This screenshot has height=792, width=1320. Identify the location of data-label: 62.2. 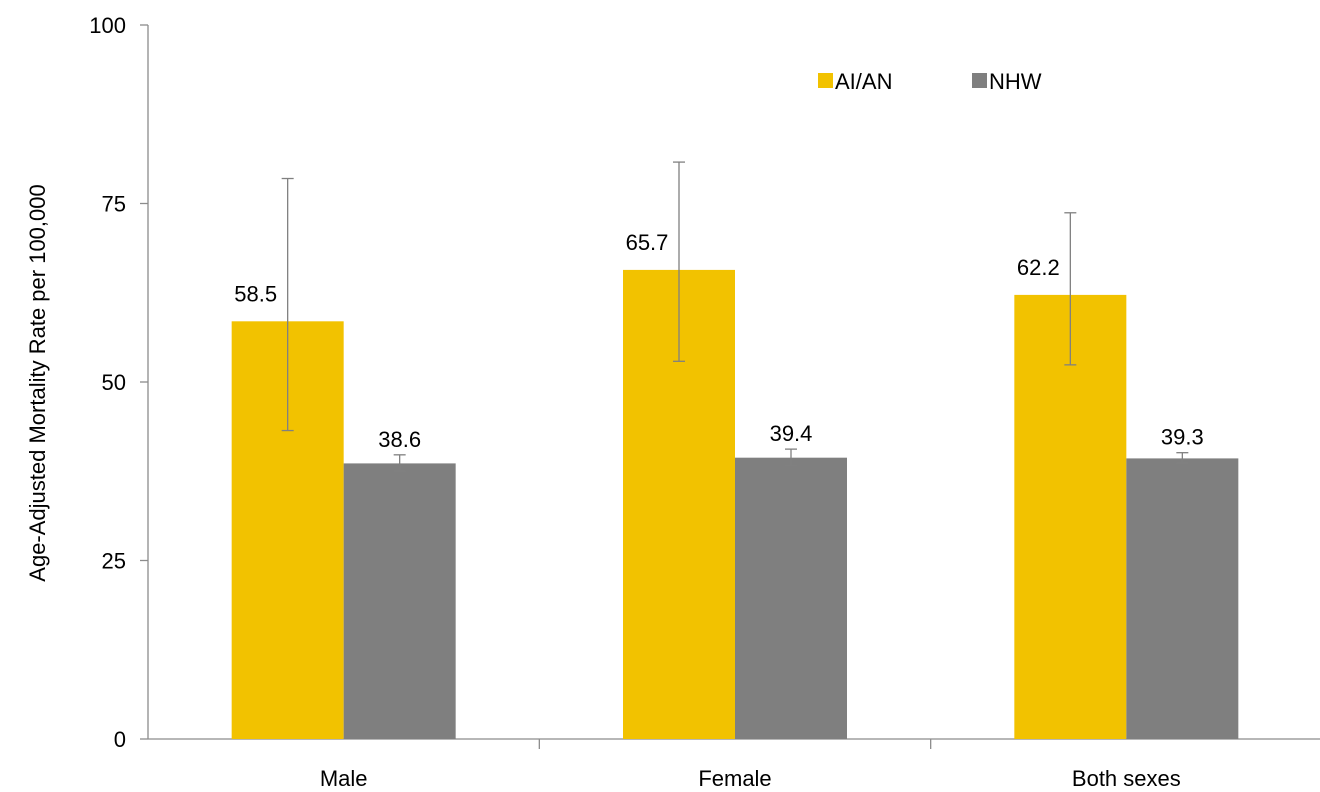
(1038, 267).